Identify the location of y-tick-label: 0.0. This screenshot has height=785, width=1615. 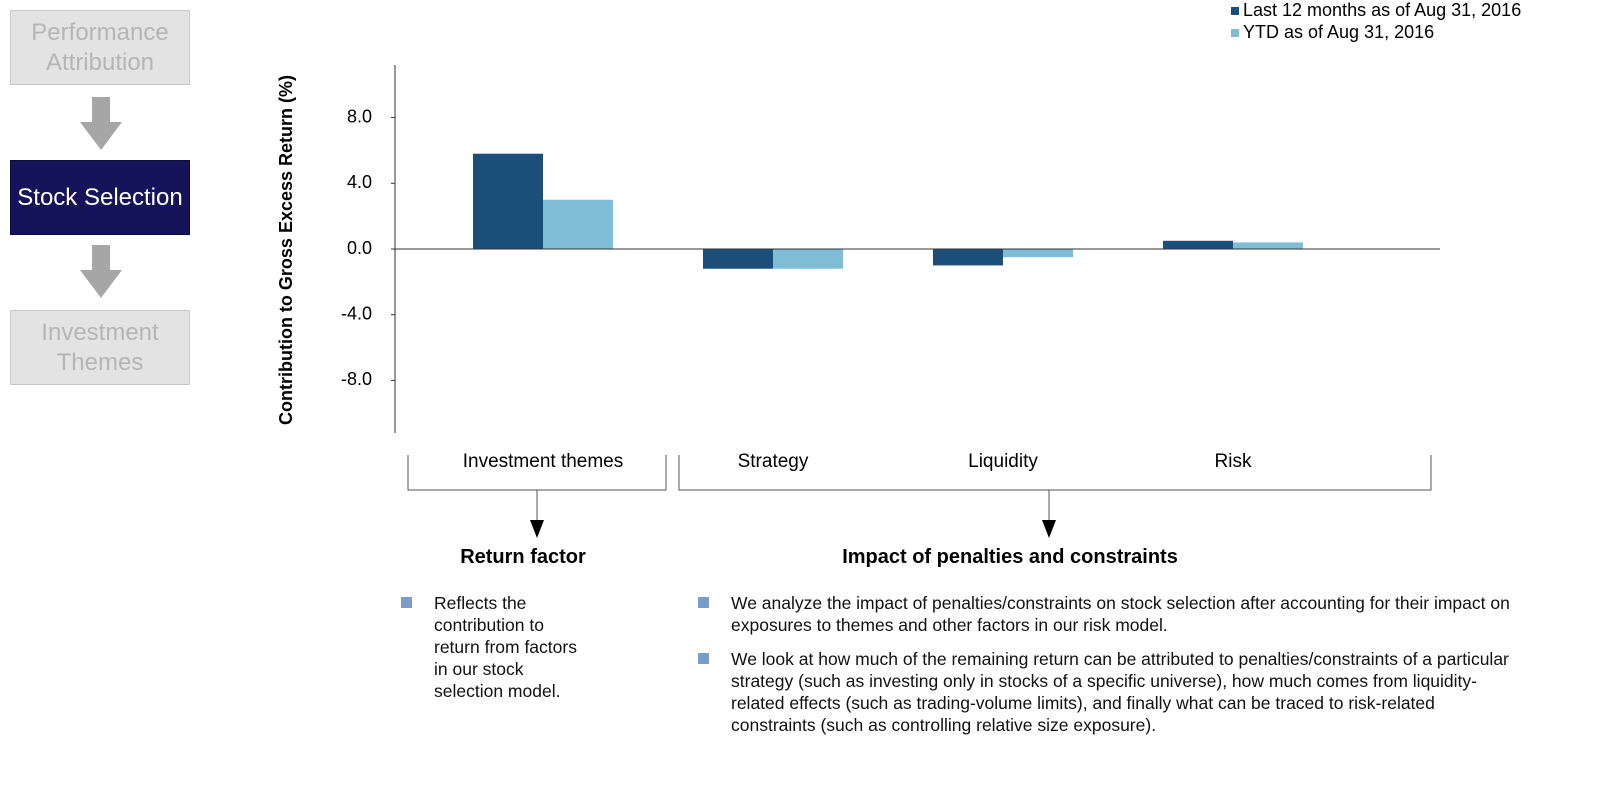
(359, 248).